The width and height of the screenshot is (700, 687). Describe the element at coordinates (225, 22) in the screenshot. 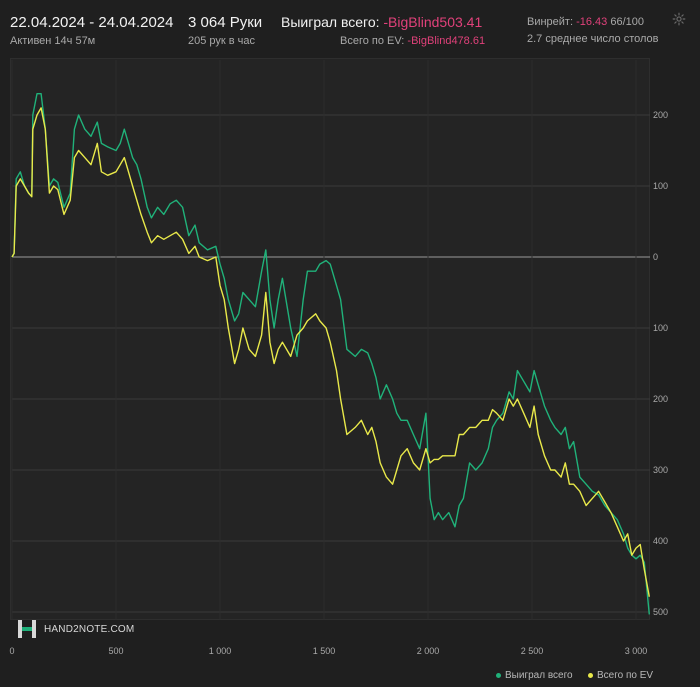

I see `hands-count: 3 064 Руки` at that location.